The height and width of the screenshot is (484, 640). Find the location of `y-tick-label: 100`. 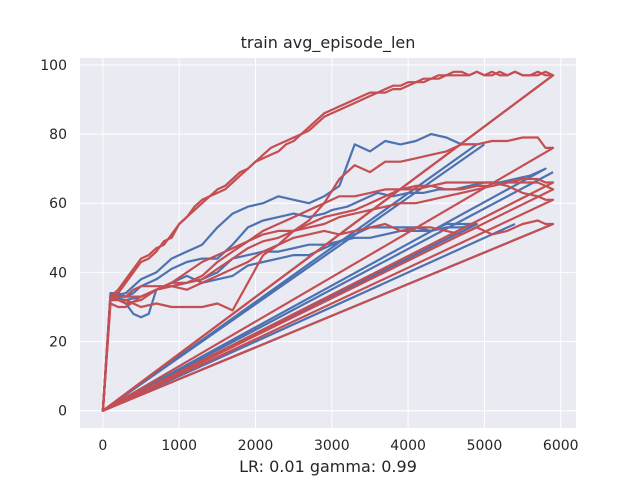

y-tick-label: 100 is located at coordinates (53, 66).